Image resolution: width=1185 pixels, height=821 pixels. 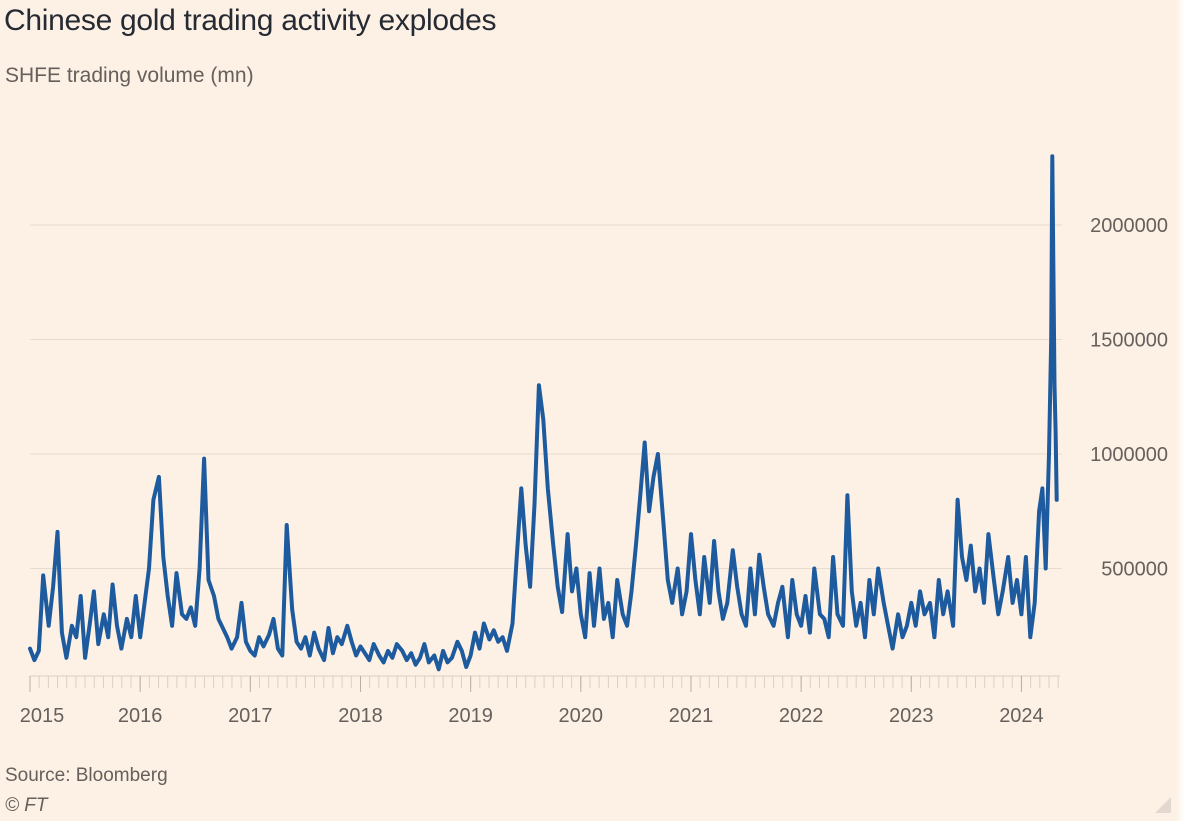 I want to click on x-tick-label: 2016, so click(x=140, y=716).